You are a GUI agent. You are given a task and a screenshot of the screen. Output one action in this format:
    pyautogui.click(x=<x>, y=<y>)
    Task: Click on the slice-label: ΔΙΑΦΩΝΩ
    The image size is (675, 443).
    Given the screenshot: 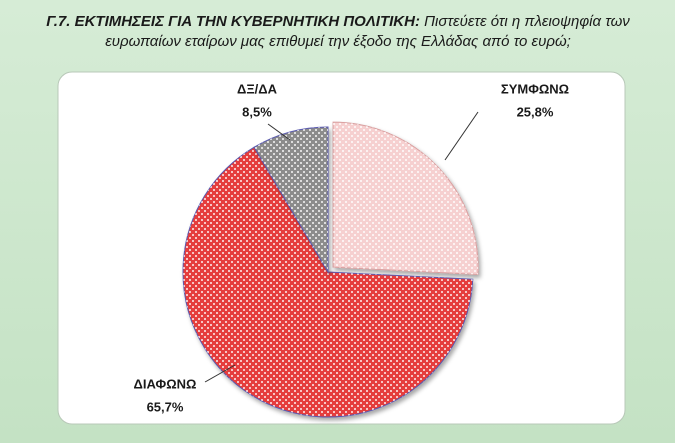 What is the action you would take?
    pyautogui.click(x=165, y=383)
    